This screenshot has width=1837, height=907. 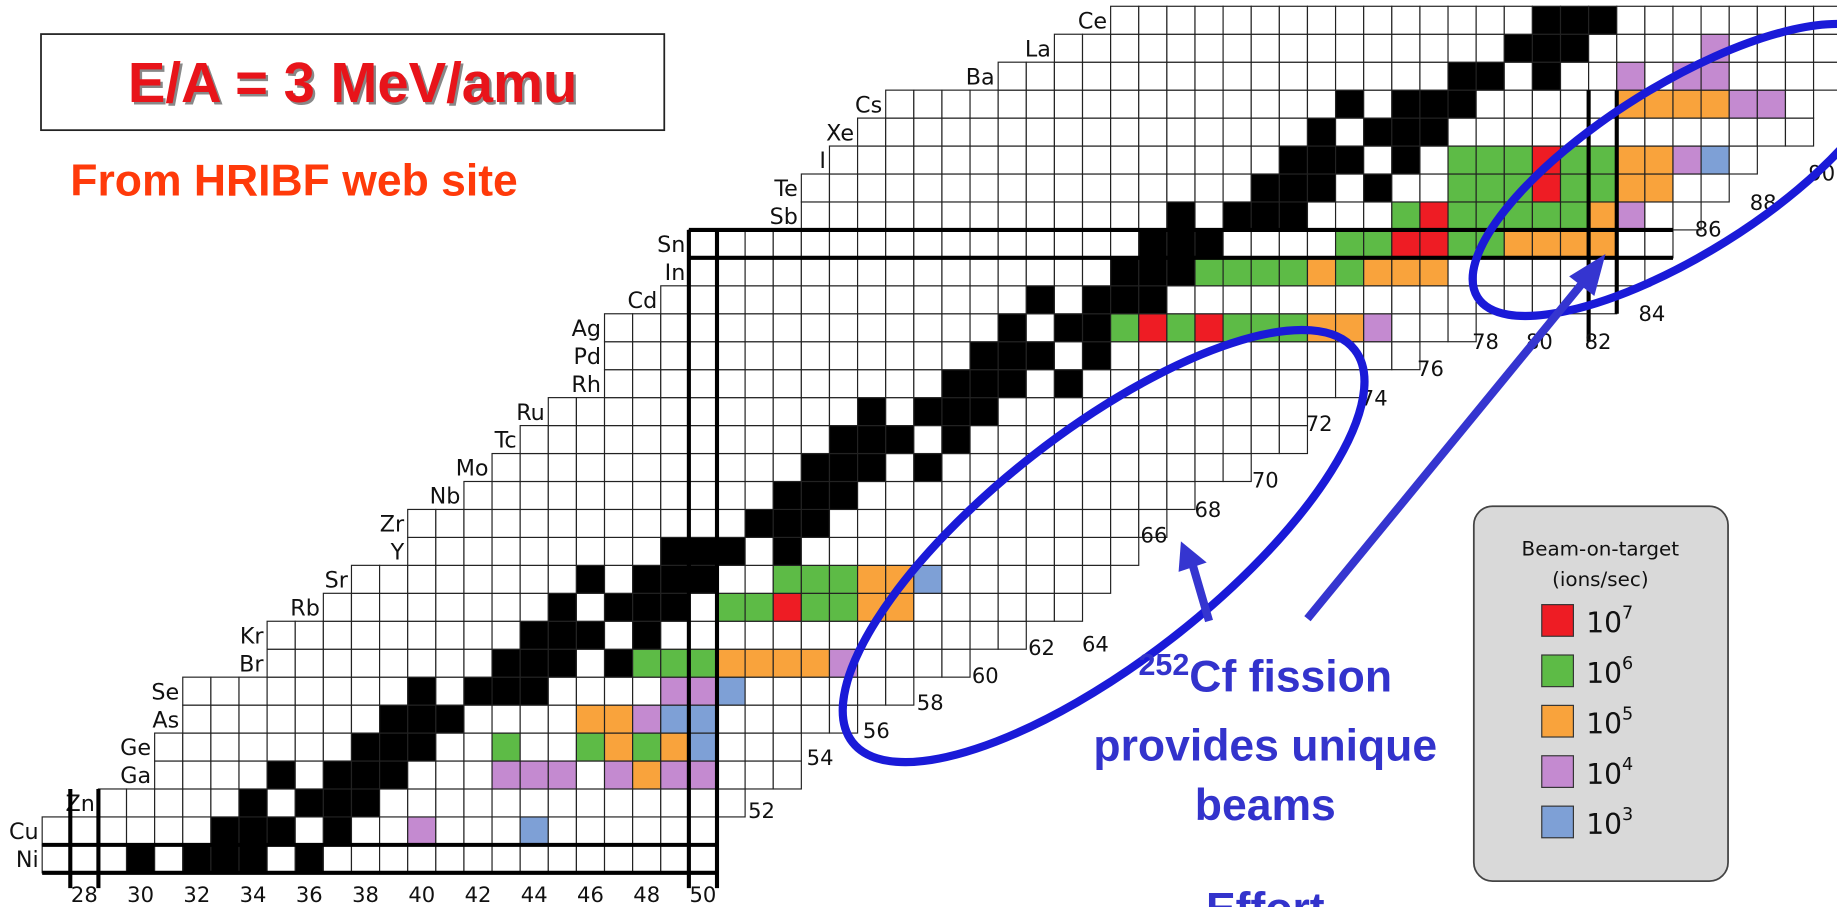 I want to click on ellipse, so click(x=1103, y=546).